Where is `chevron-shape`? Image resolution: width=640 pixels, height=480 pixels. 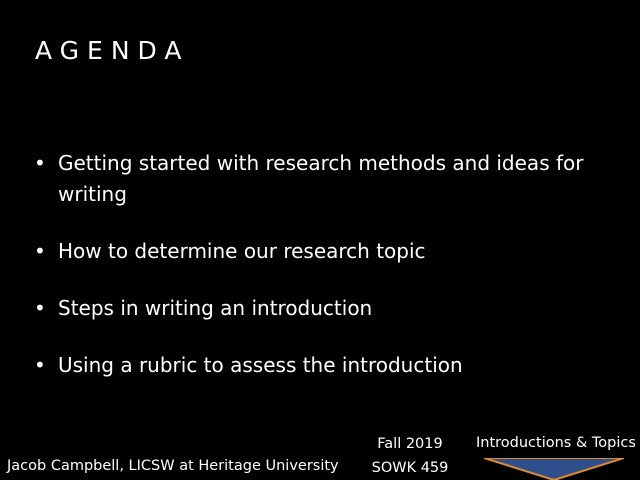 chevron-shape is located at coordinates (554, 469).